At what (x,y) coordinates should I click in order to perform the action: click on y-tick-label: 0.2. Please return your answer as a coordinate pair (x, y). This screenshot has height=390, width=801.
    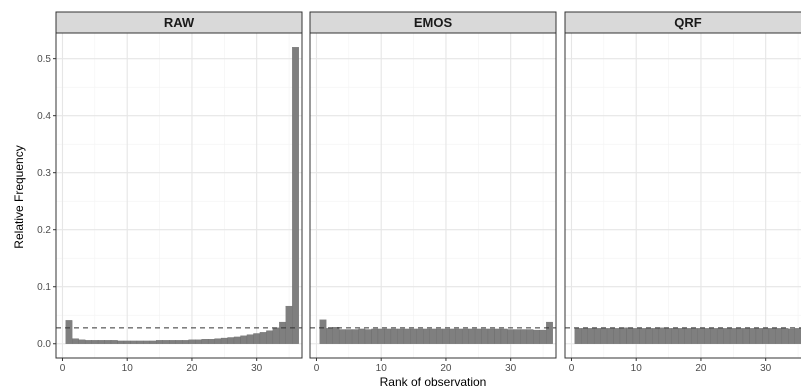
    Looking at the image, I should click on (44, 230).